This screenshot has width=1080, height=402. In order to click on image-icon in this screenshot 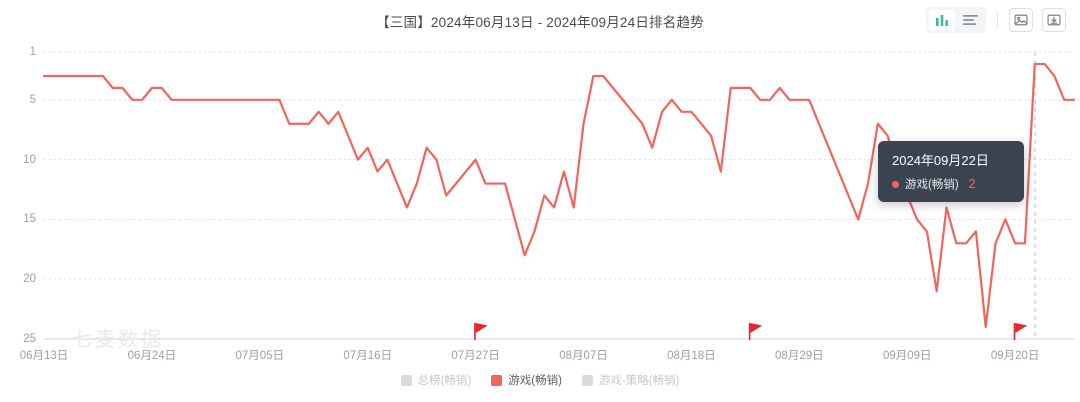, I will do `click(1021, 20)`.